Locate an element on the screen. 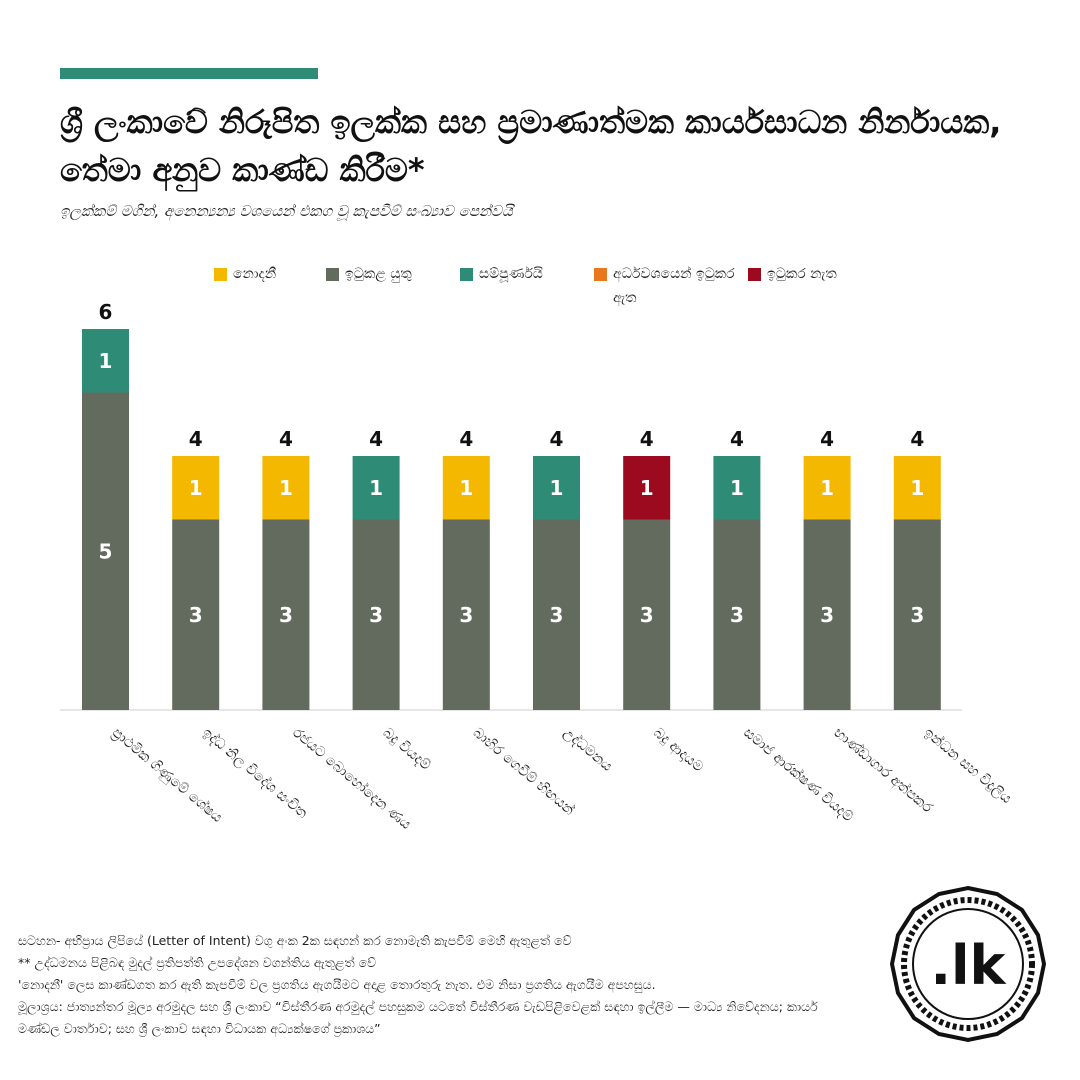 This screenshot has width=1080, height=1080. logo-text: .lk is located at coordinates (969, 965).